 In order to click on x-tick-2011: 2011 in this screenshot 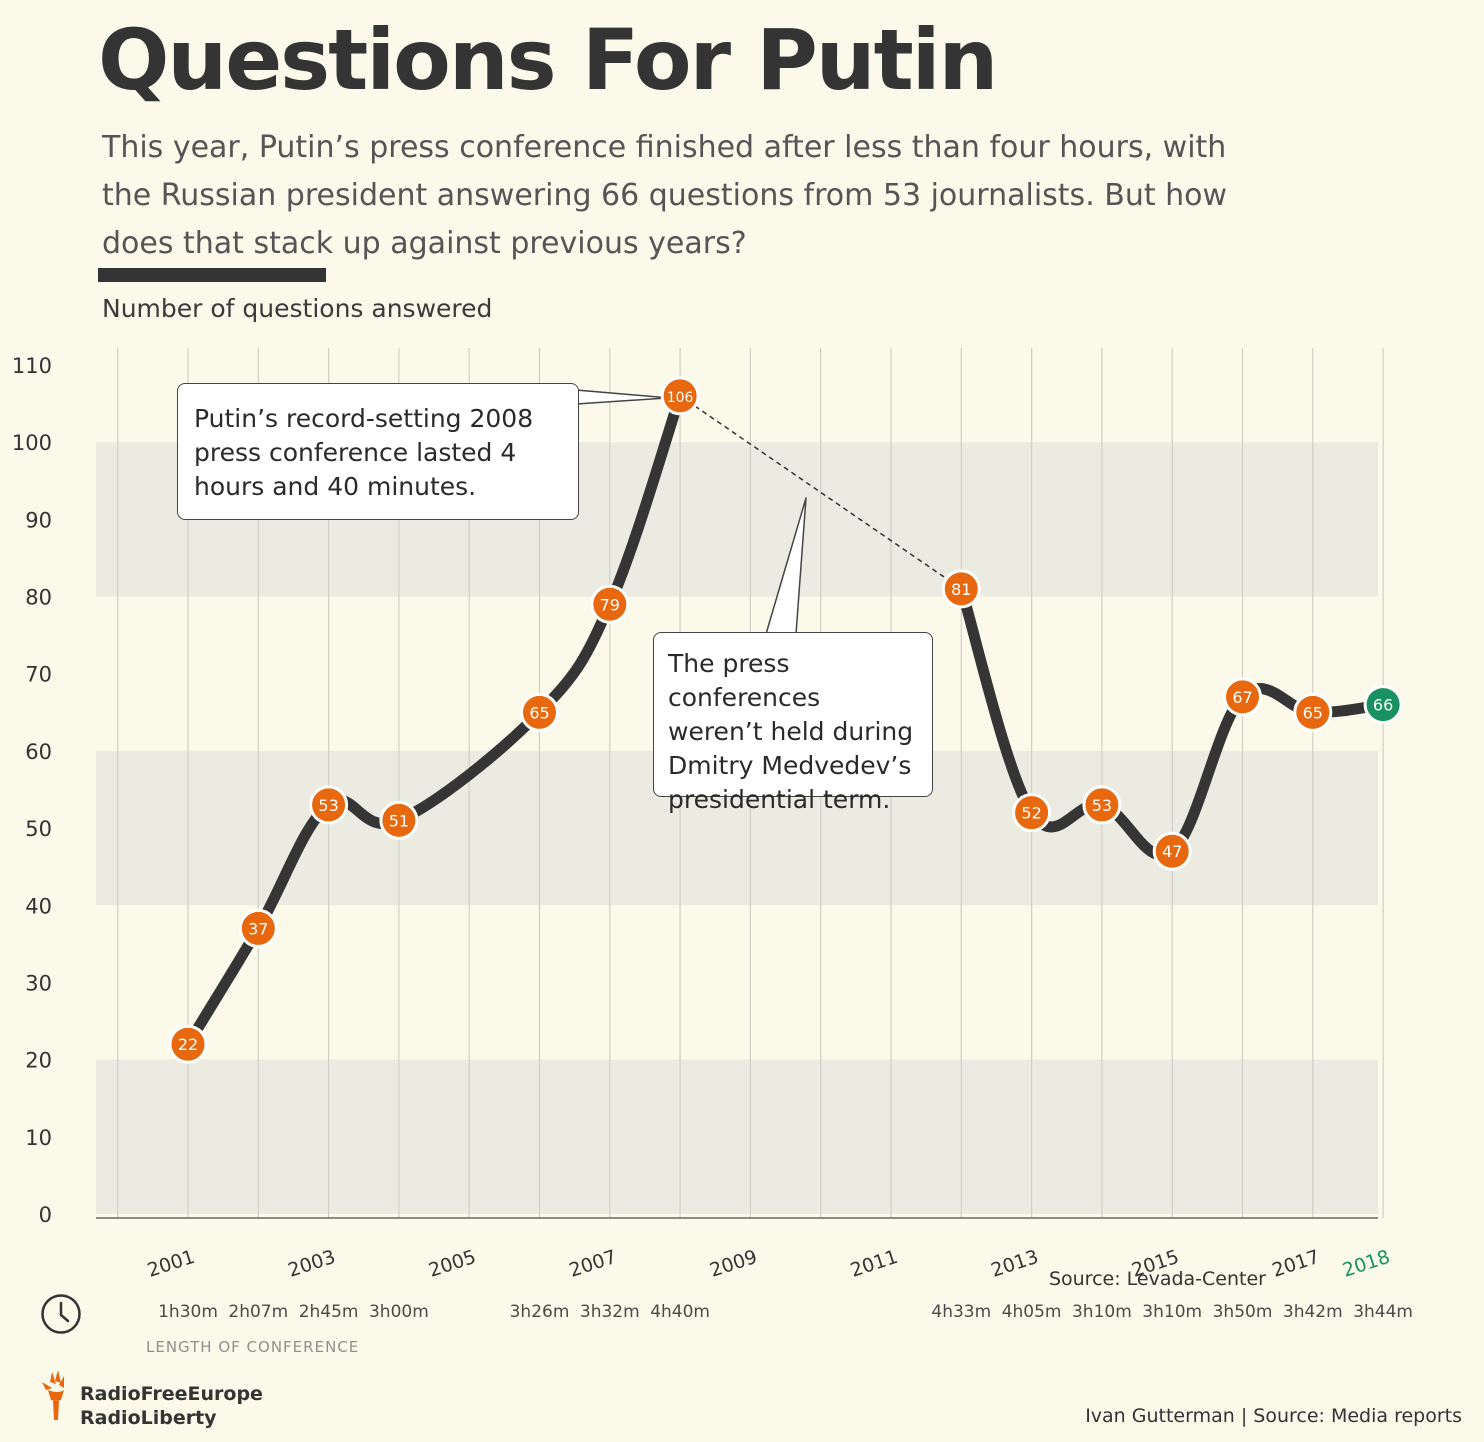, I will do `click(874, 1264)`.